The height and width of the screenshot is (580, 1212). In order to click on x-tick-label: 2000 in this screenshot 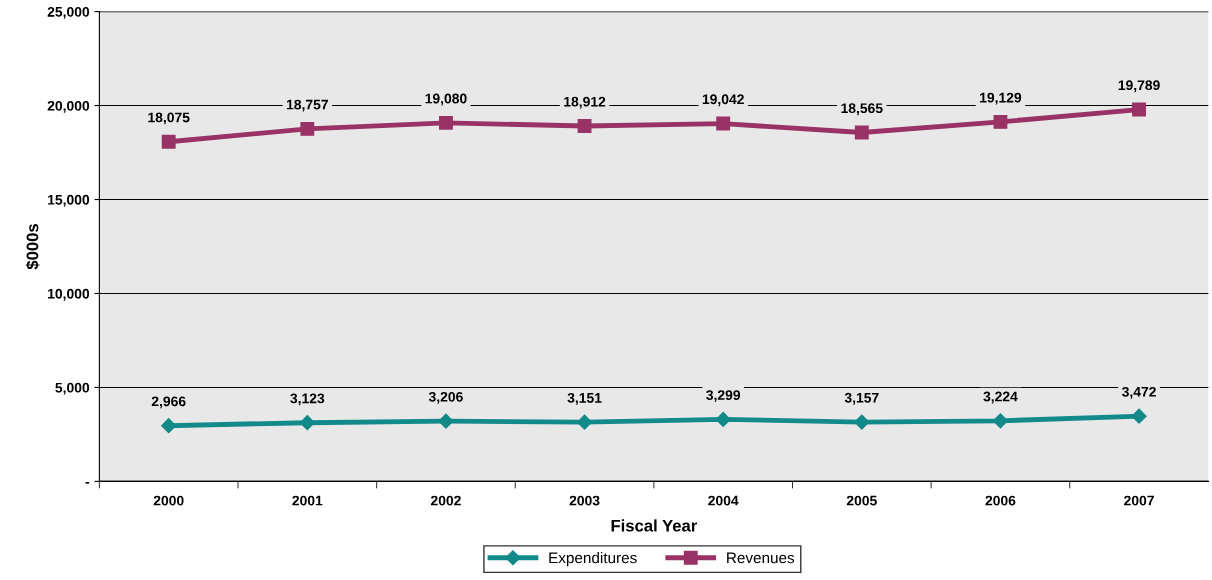, I will do `click(168, 500)`.